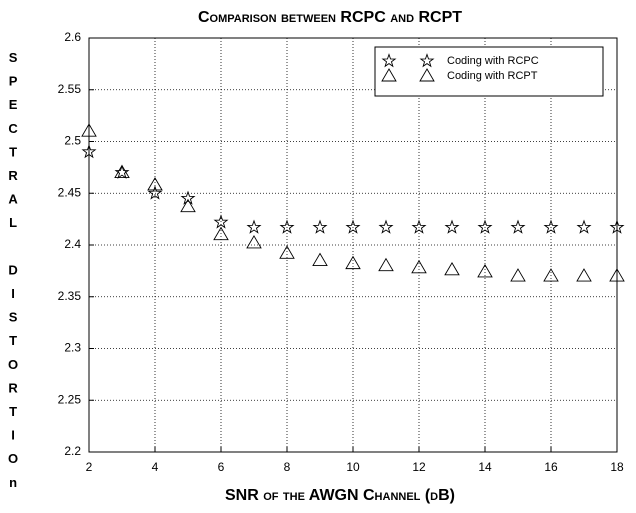 The image size is (636, 513). Describe the element at coordinates (72, 37) in the screenshot. I see `y-tick-label: 2.6` at that location.